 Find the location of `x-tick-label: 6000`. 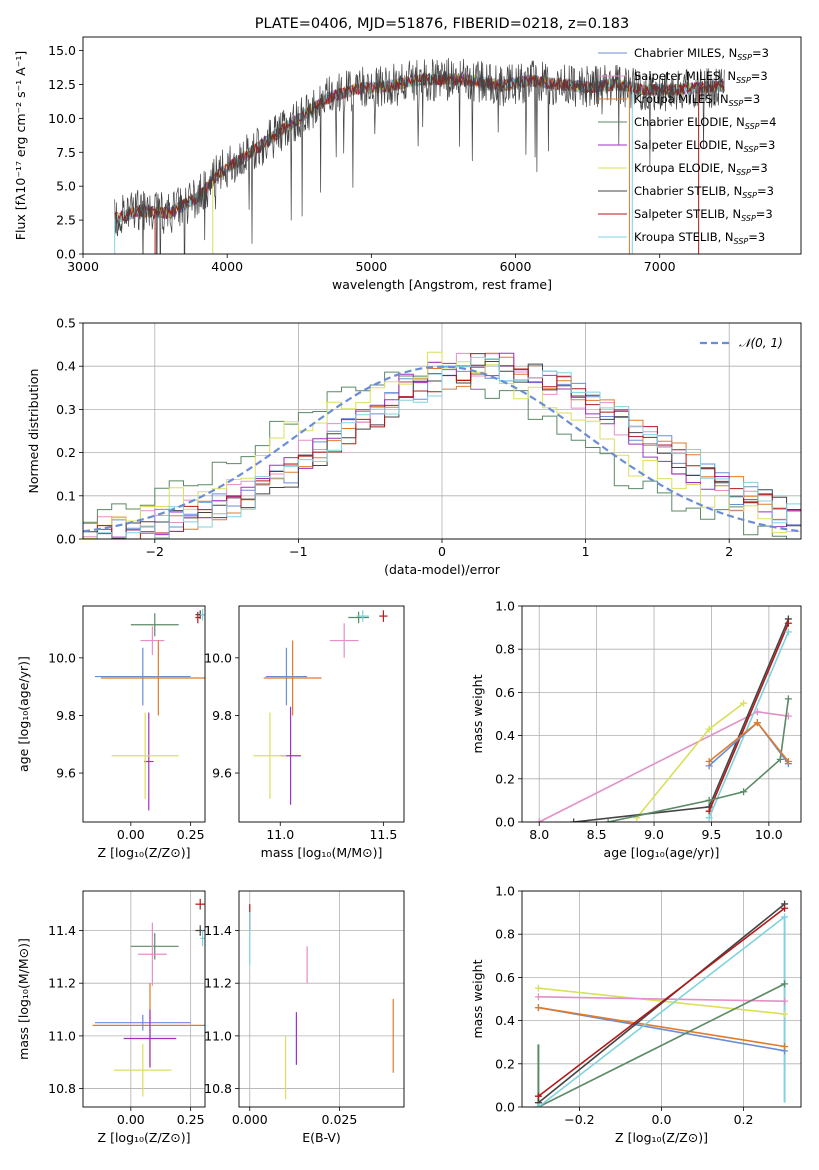

x-tick-label: 6000 is located at coordinates (516, 266).